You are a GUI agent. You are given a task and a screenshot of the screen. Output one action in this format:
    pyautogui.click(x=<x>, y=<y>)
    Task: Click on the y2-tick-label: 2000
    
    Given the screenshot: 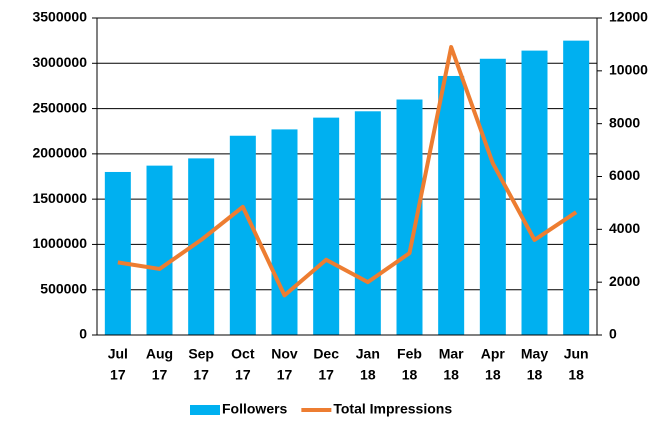 What is the action you would take?
    pyautogui.click(x=624, y=281)
    